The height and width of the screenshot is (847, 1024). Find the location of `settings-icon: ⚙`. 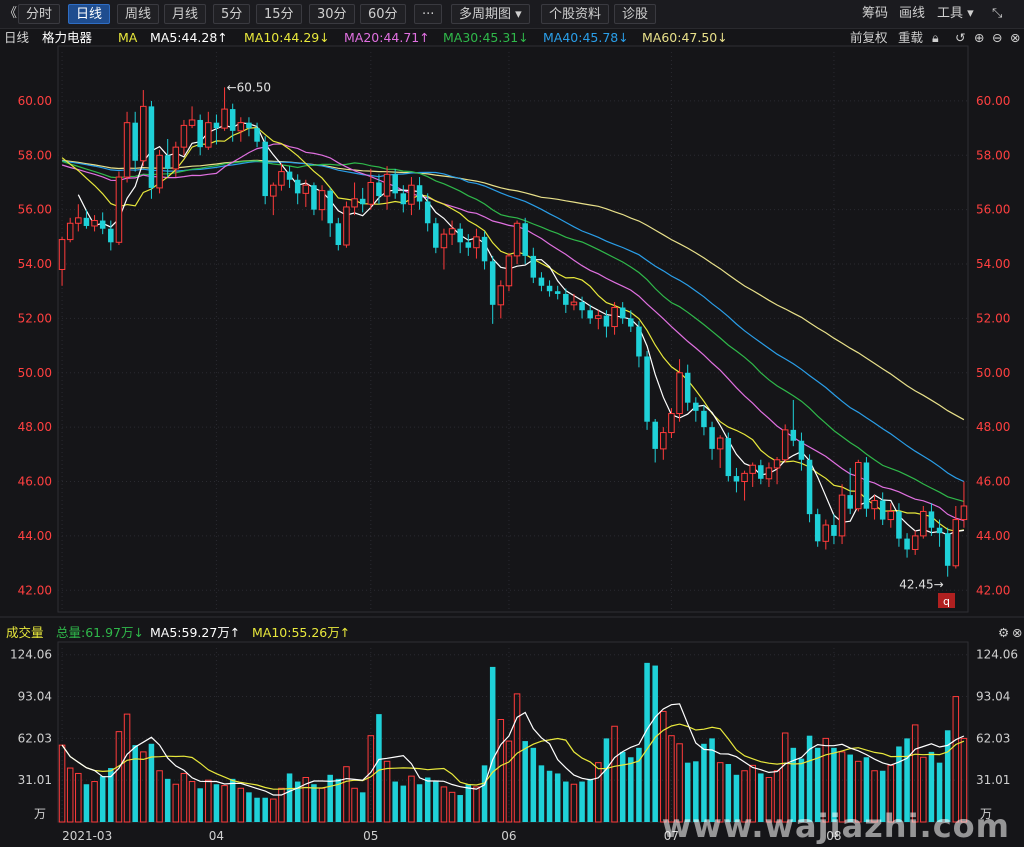

settings-icon: ⚙ is located at coordinates (1004, 632).